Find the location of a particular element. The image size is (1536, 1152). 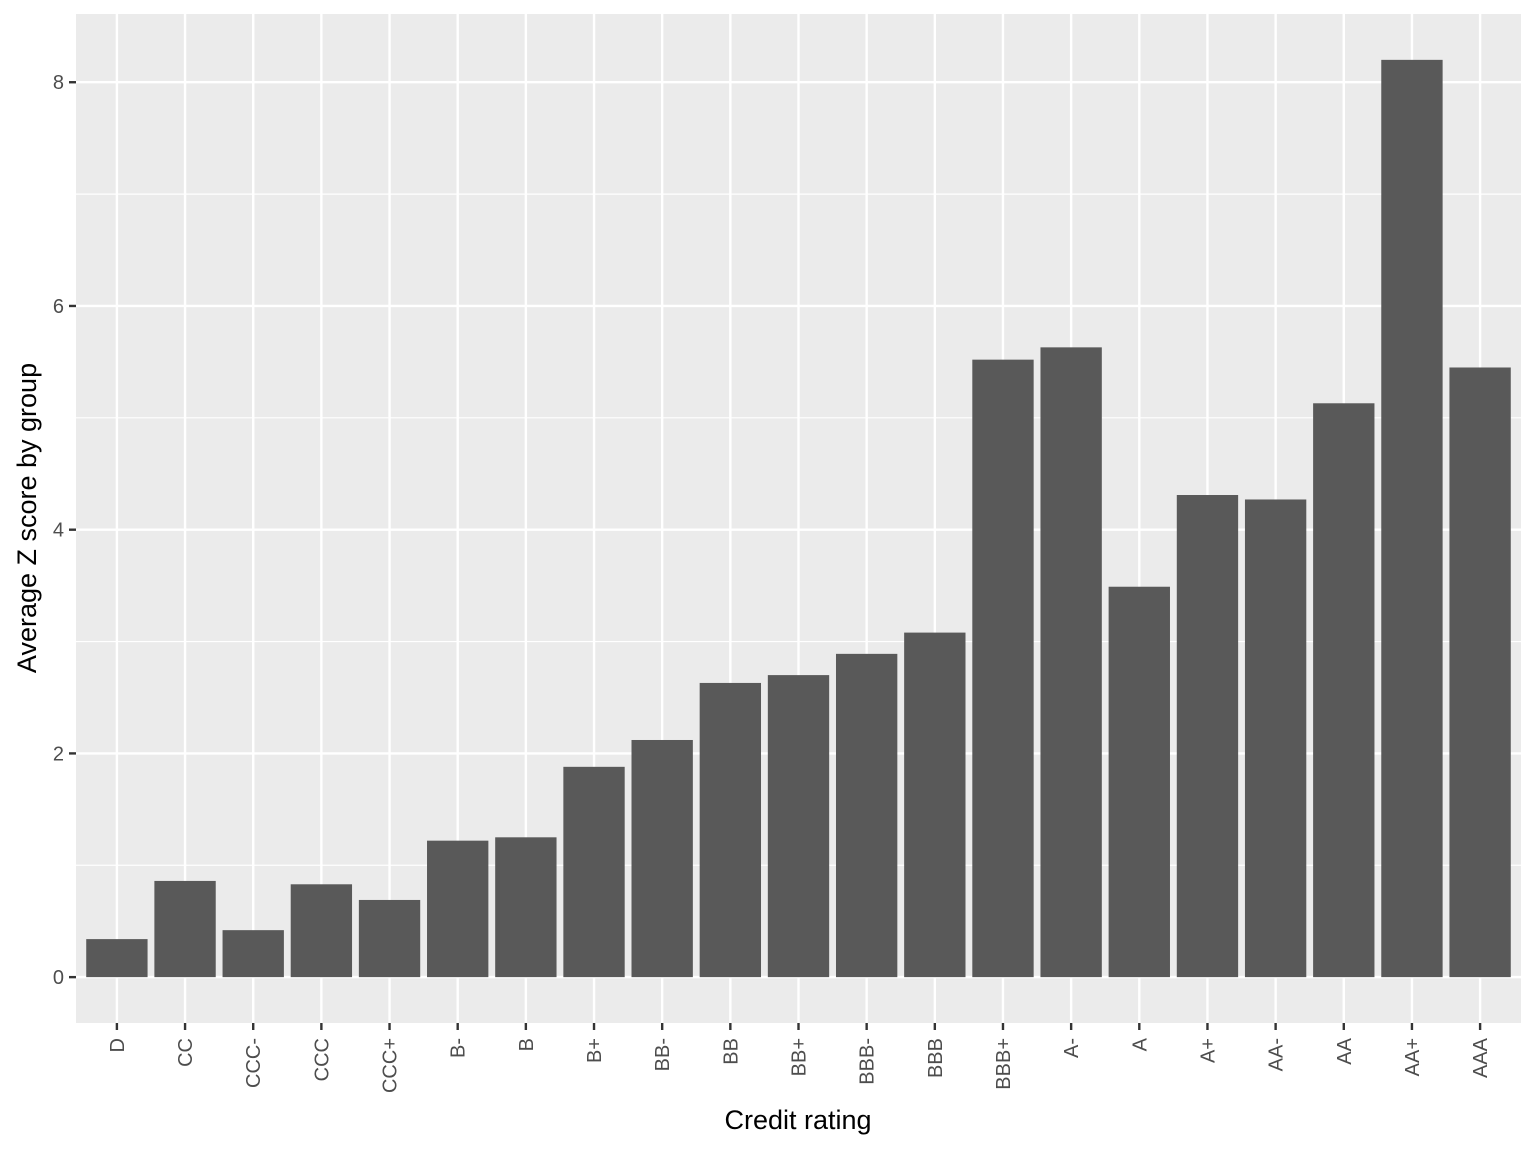

bar-B is located at coordinates (526, 907).